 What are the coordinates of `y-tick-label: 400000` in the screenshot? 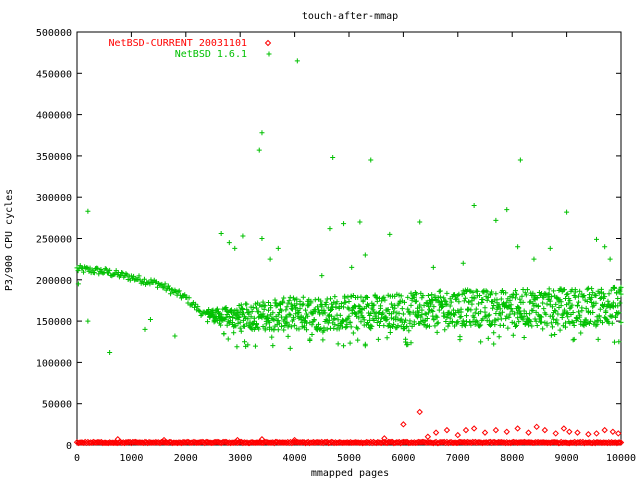 It's located at (54, 116).